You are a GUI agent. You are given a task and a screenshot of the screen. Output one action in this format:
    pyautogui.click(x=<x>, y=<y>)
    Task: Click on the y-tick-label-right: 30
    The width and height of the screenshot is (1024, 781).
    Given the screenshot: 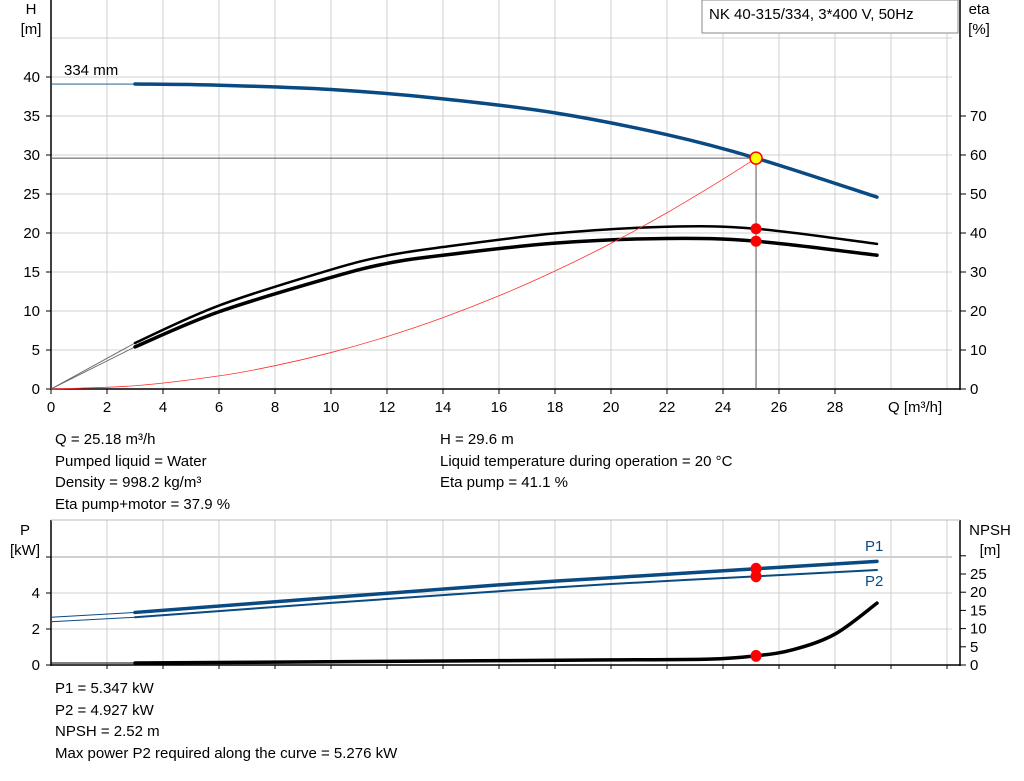 What is the action you would take?
    pyautogui.click(x=978, y=272)
    